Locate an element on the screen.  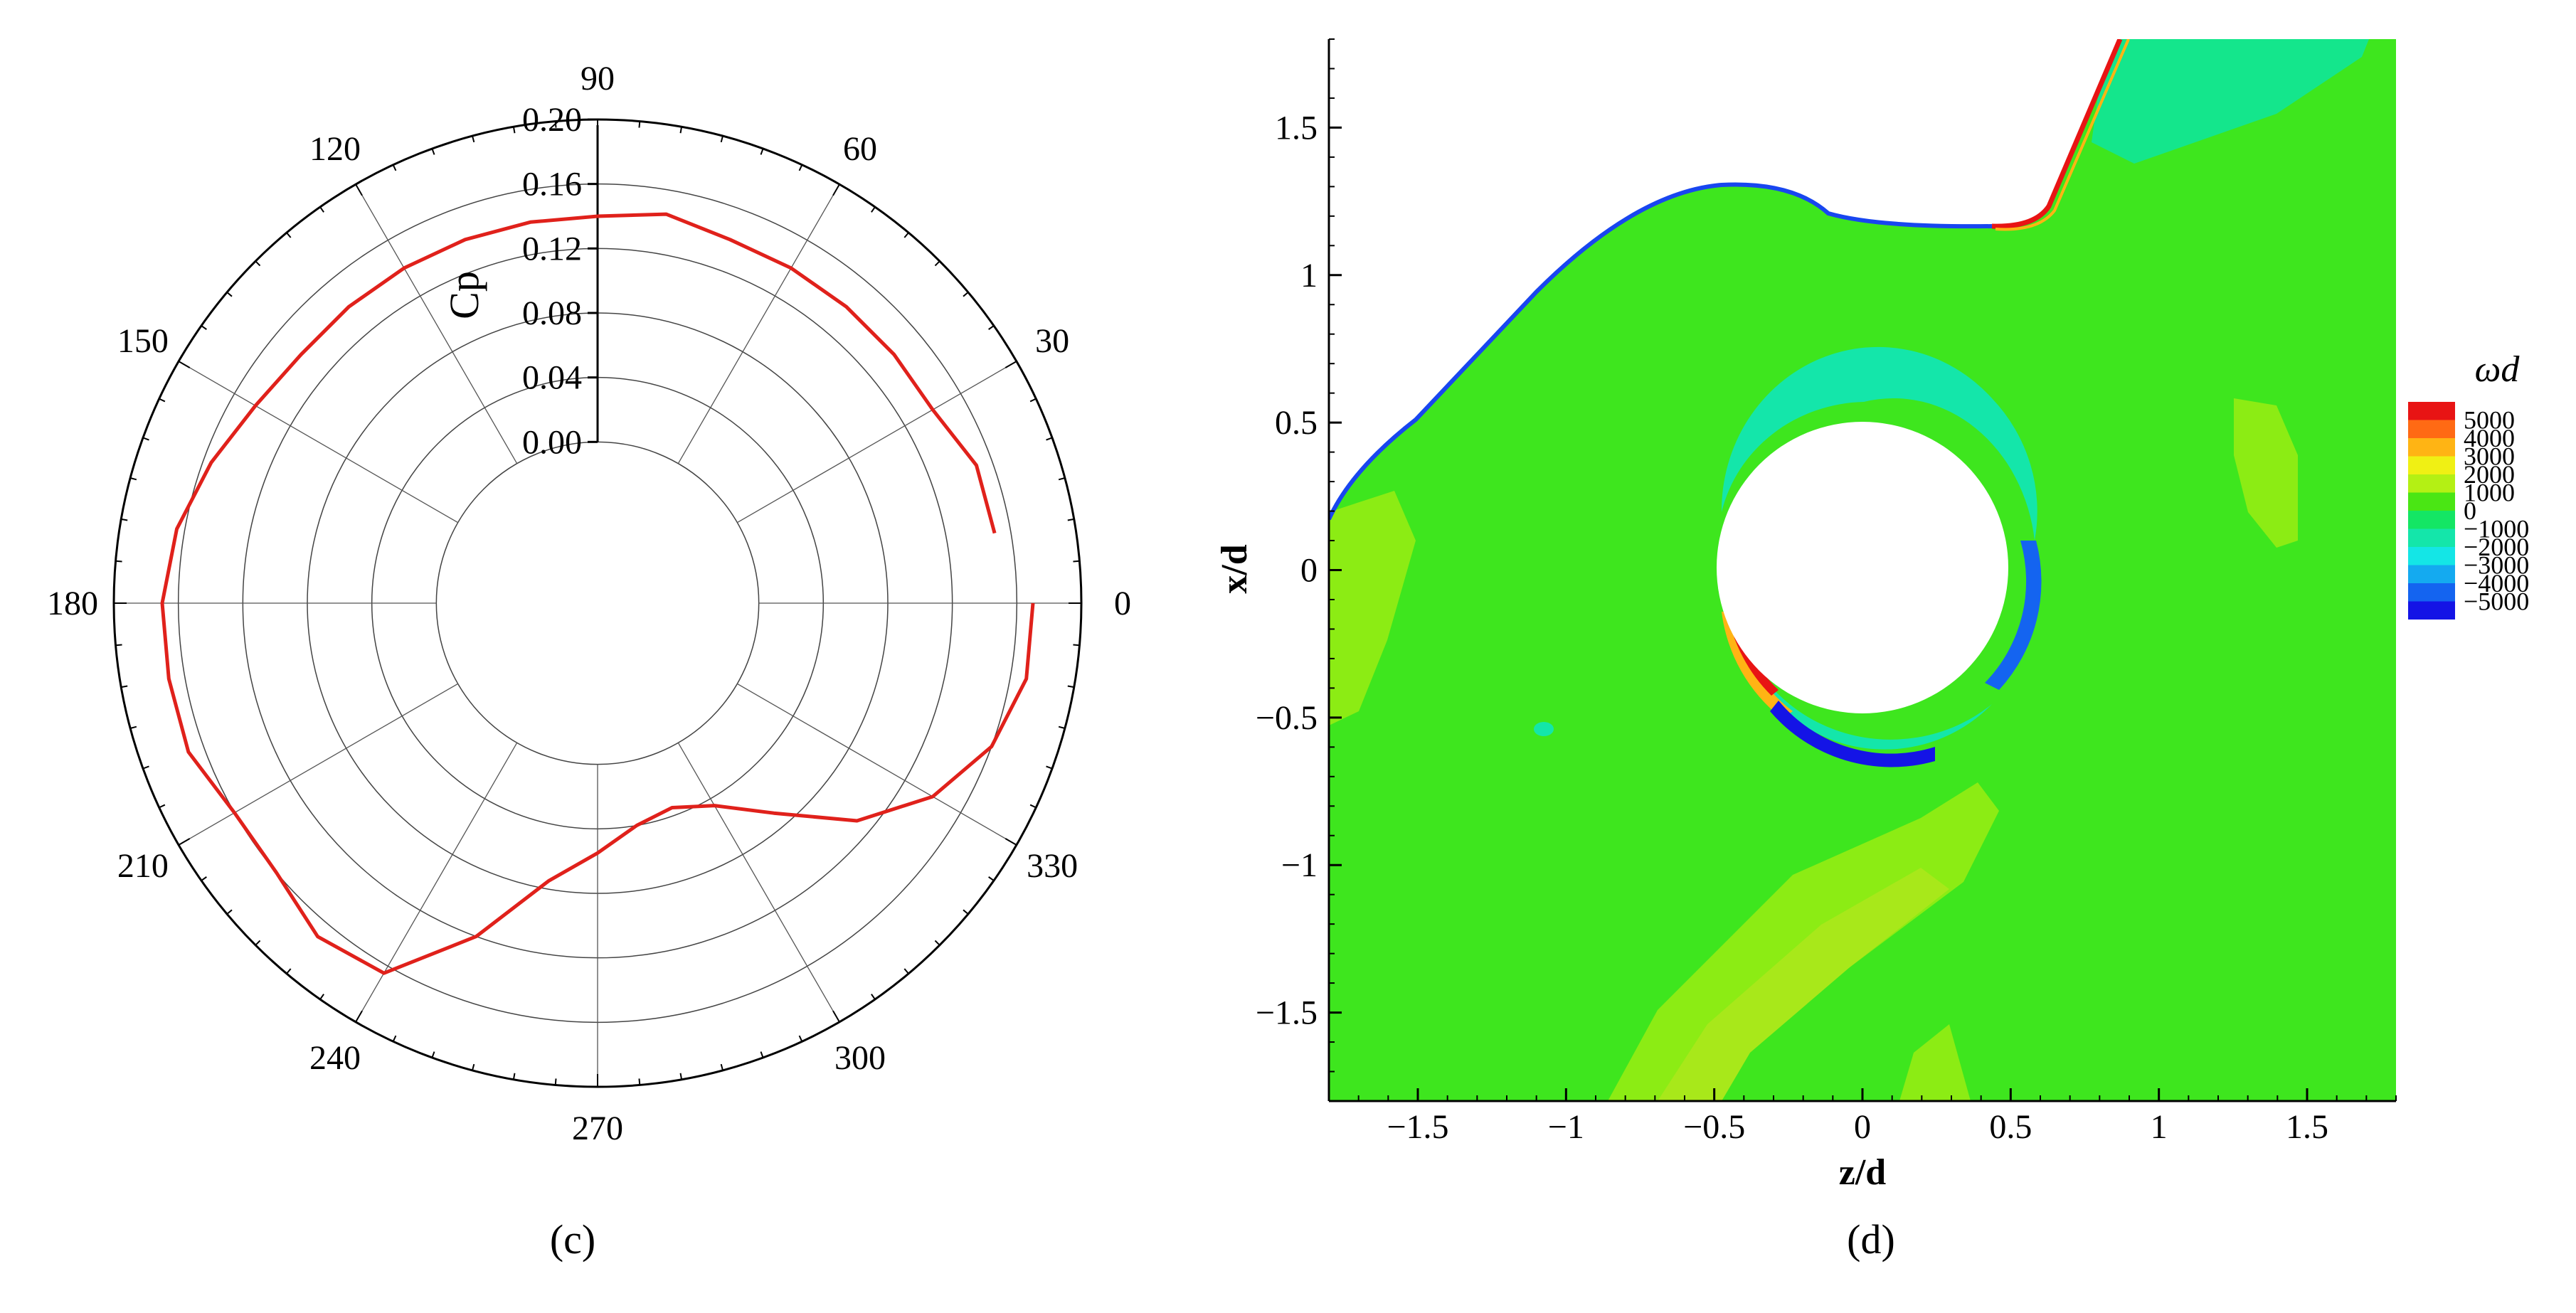
angle-tick-label: 180 is located at coordinates (72, 603).